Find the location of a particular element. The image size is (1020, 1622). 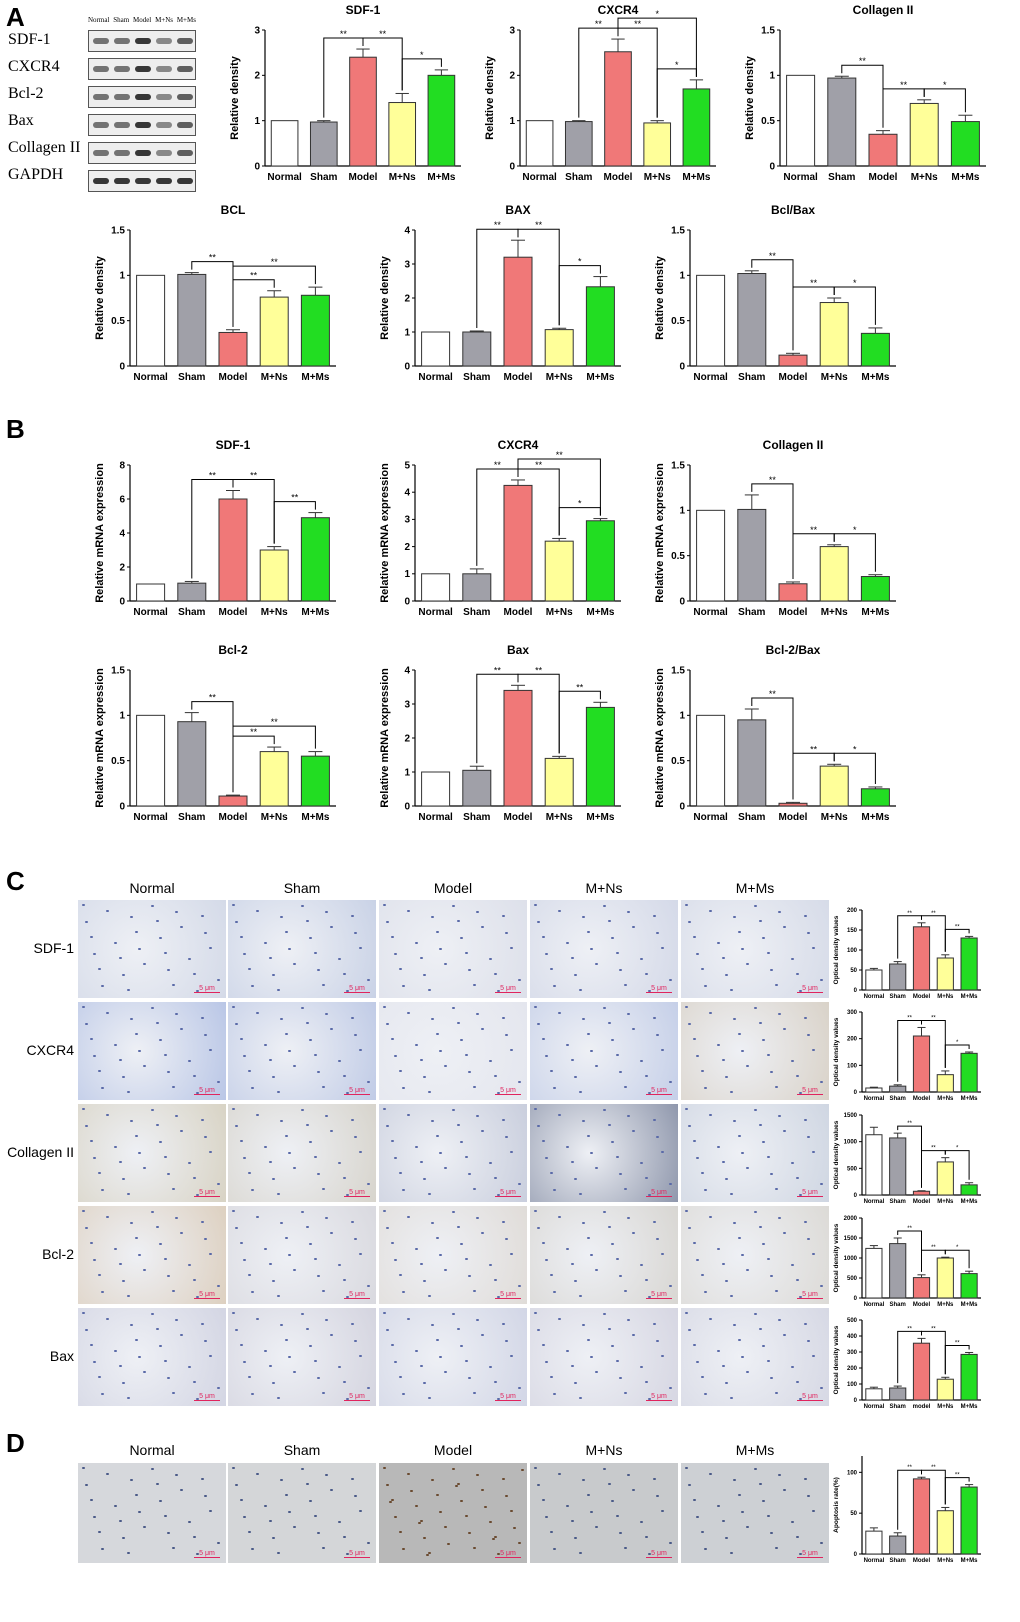

tunel-micrograph: 5 μm is located at coordinates (755, 1513).